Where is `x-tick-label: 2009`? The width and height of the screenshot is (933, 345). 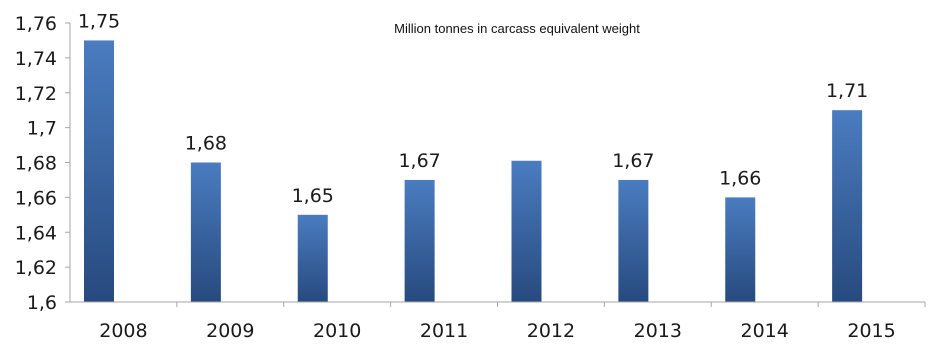
x-tick-label: 2009 is located at coordinates (230, 331).